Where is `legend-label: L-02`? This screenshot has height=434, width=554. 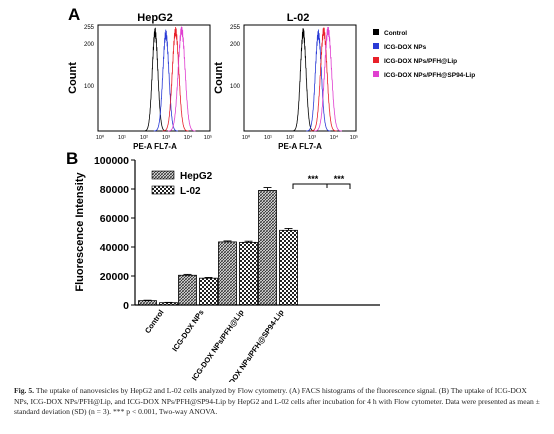
legend-label: L-02 is located at coordinates (190, 191).